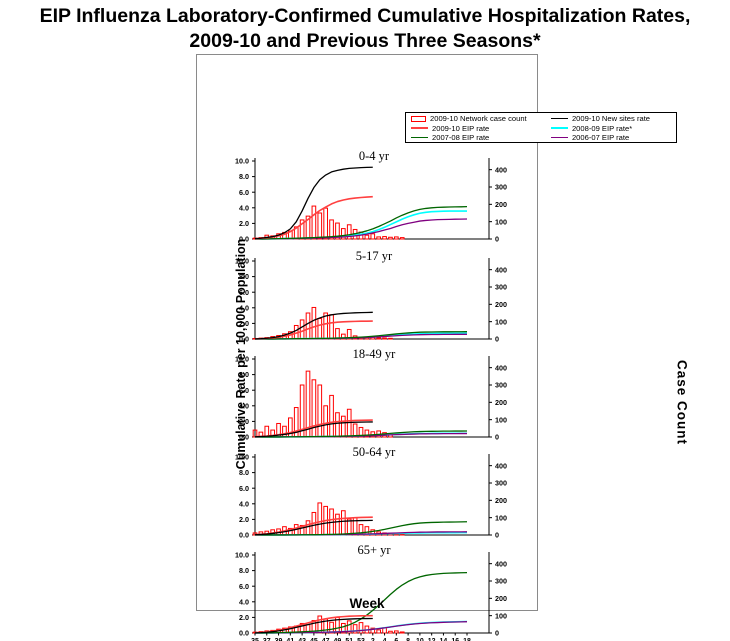  What do you see at coordinates (374, 156) in the screenshot?
I see `panel-title: 0-4 yr` at bounding box center [374, 156].